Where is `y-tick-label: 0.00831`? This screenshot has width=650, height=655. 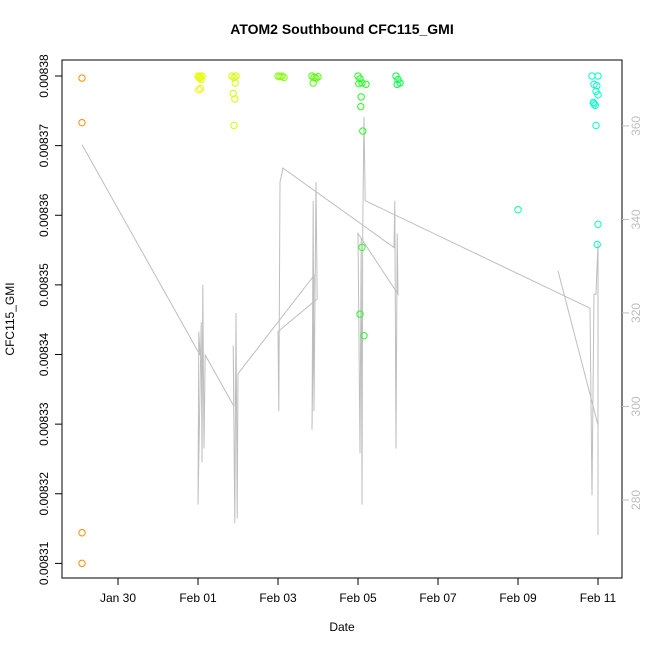 y-tick-label: 0.00831 is located at coordinates (44, 563).